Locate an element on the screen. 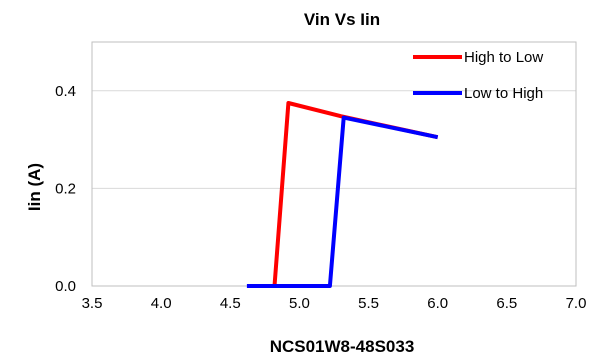 The height and width of the screenshot is (360, 600). y-axis-label: Iin (A) is located at coordinates (34, 187).